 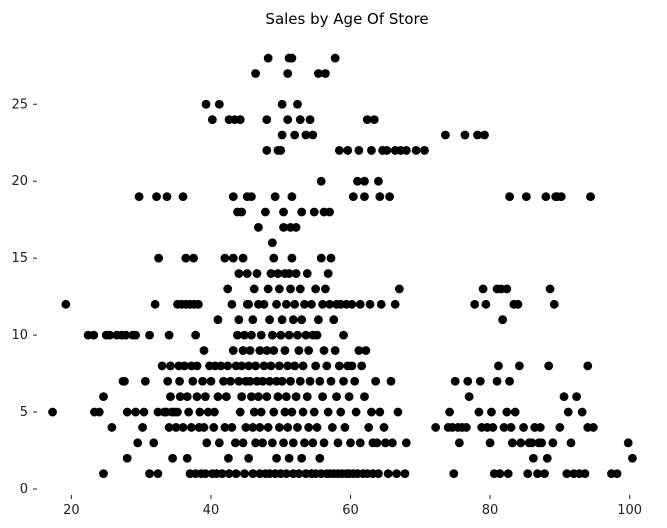 What do you see at coordinates (19, 335) in the screenshot?
I see `y-tick-label: 10` at bounding box center [19, 335].